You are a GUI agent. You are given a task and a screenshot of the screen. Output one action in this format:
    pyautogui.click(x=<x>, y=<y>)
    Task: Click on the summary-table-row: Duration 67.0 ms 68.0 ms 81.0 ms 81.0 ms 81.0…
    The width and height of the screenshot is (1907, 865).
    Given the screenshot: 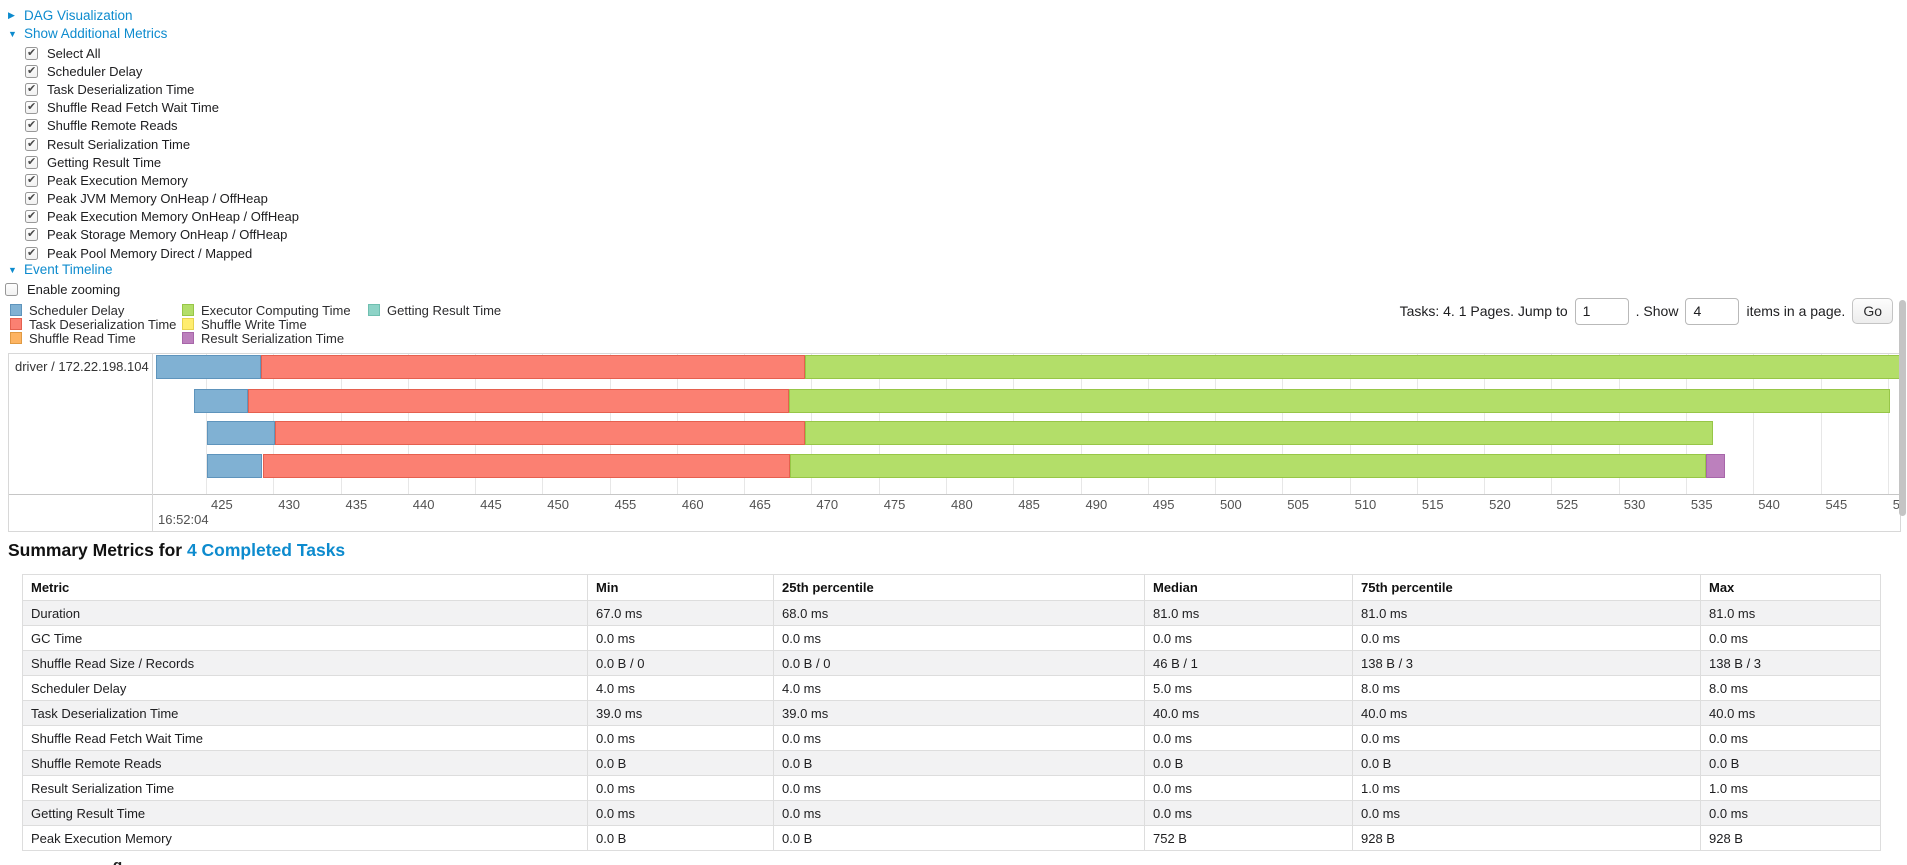 What is the action you would take?
    pyautogui.click(x=951, y=613)
    